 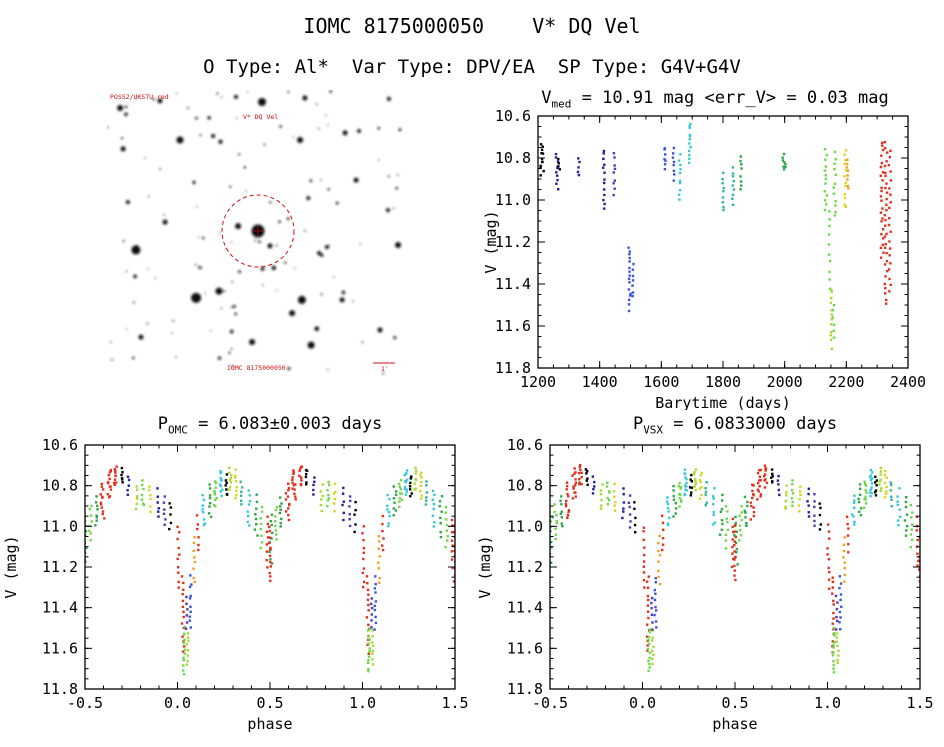 What do you see at coordinates (735, 425) in the screenshot?
I see `phase-vsx-title: PVSX = 6.0833000 days` at bounding box center [735, 425].